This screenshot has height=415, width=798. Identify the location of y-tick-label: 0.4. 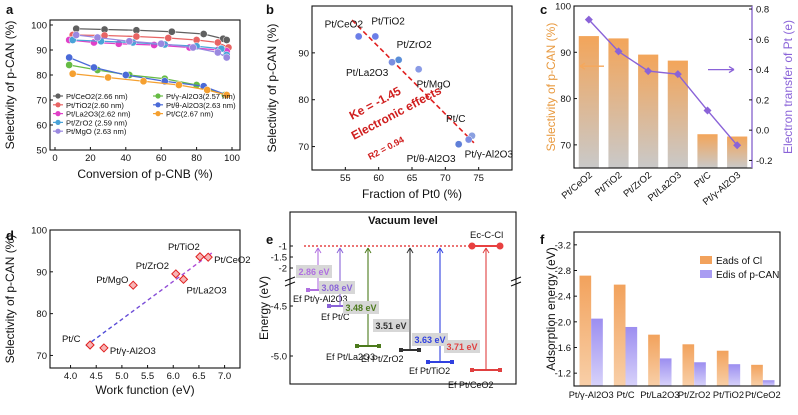
(762, 70).